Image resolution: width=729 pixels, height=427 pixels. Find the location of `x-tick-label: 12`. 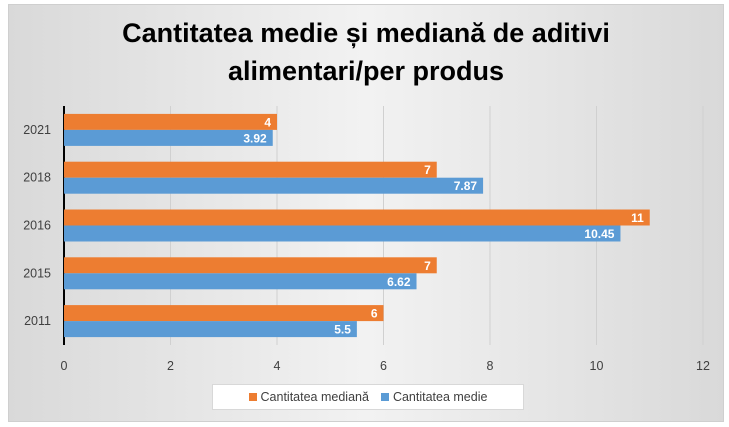

x-tick-label: 12 is located at coordinates (703, 366).